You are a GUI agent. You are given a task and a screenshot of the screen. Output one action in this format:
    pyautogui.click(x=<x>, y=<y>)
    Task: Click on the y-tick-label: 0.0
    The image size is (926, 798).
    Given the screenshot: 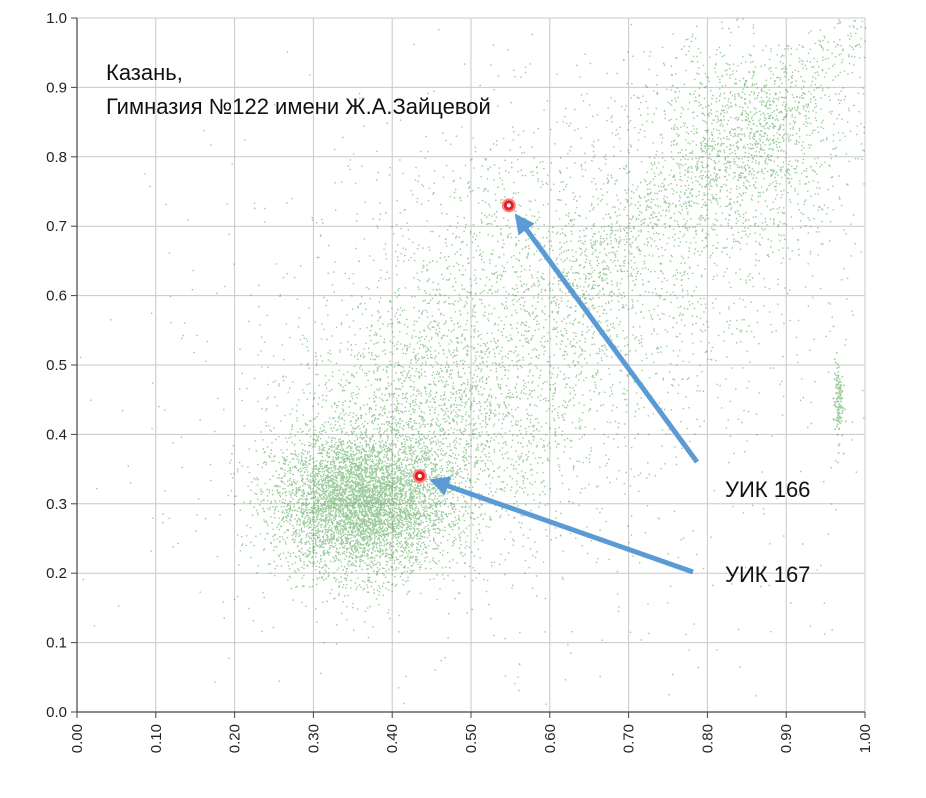 What is the action you would take?
    pyautogui.click(x=56, y=712)
    